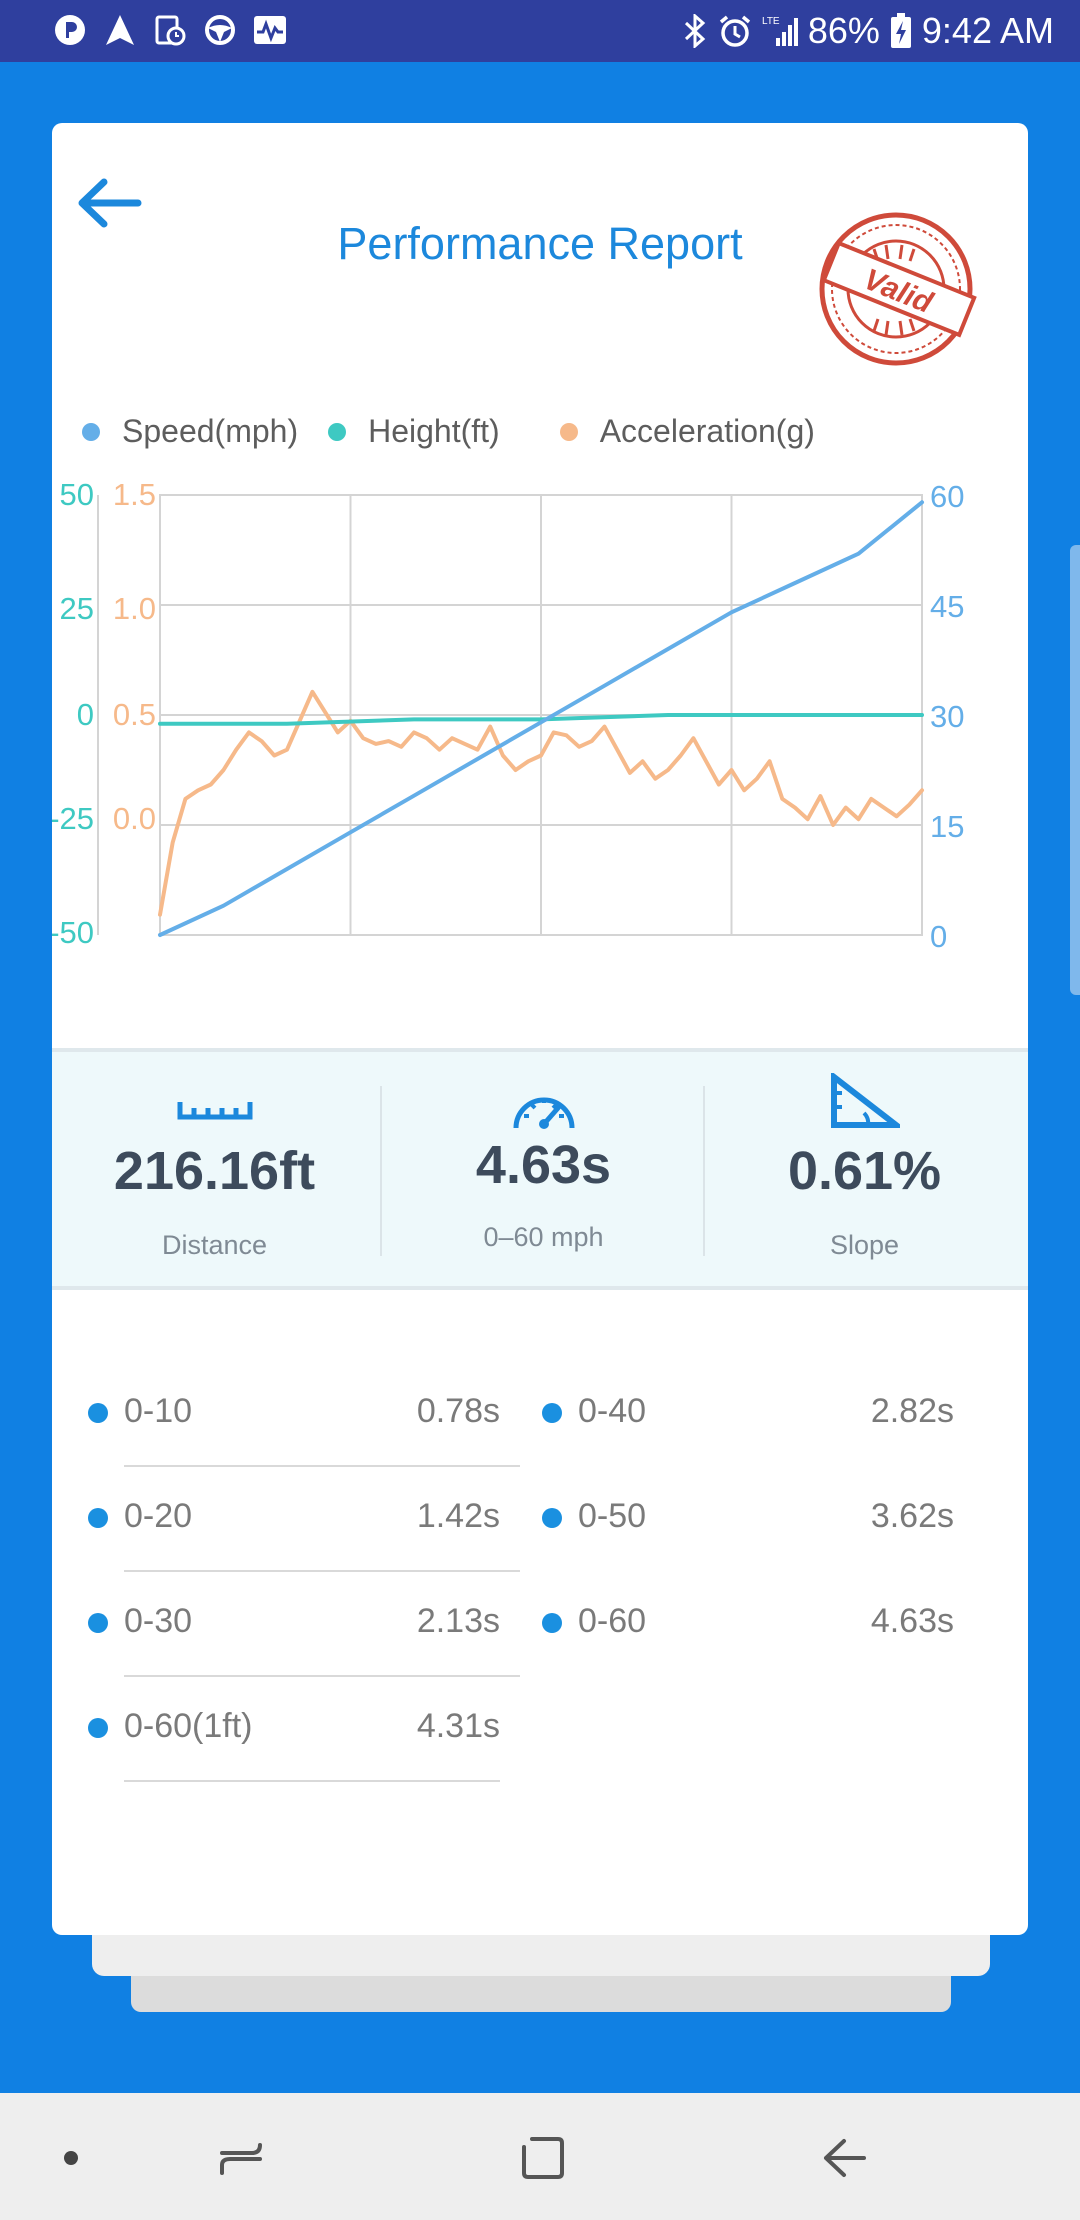 Image resolution: width=1080 pixels, height=2220 pixels. Describe the element at coordinates (540, 243) in the screenshot. I see `page-title: Performance Report` at that location.